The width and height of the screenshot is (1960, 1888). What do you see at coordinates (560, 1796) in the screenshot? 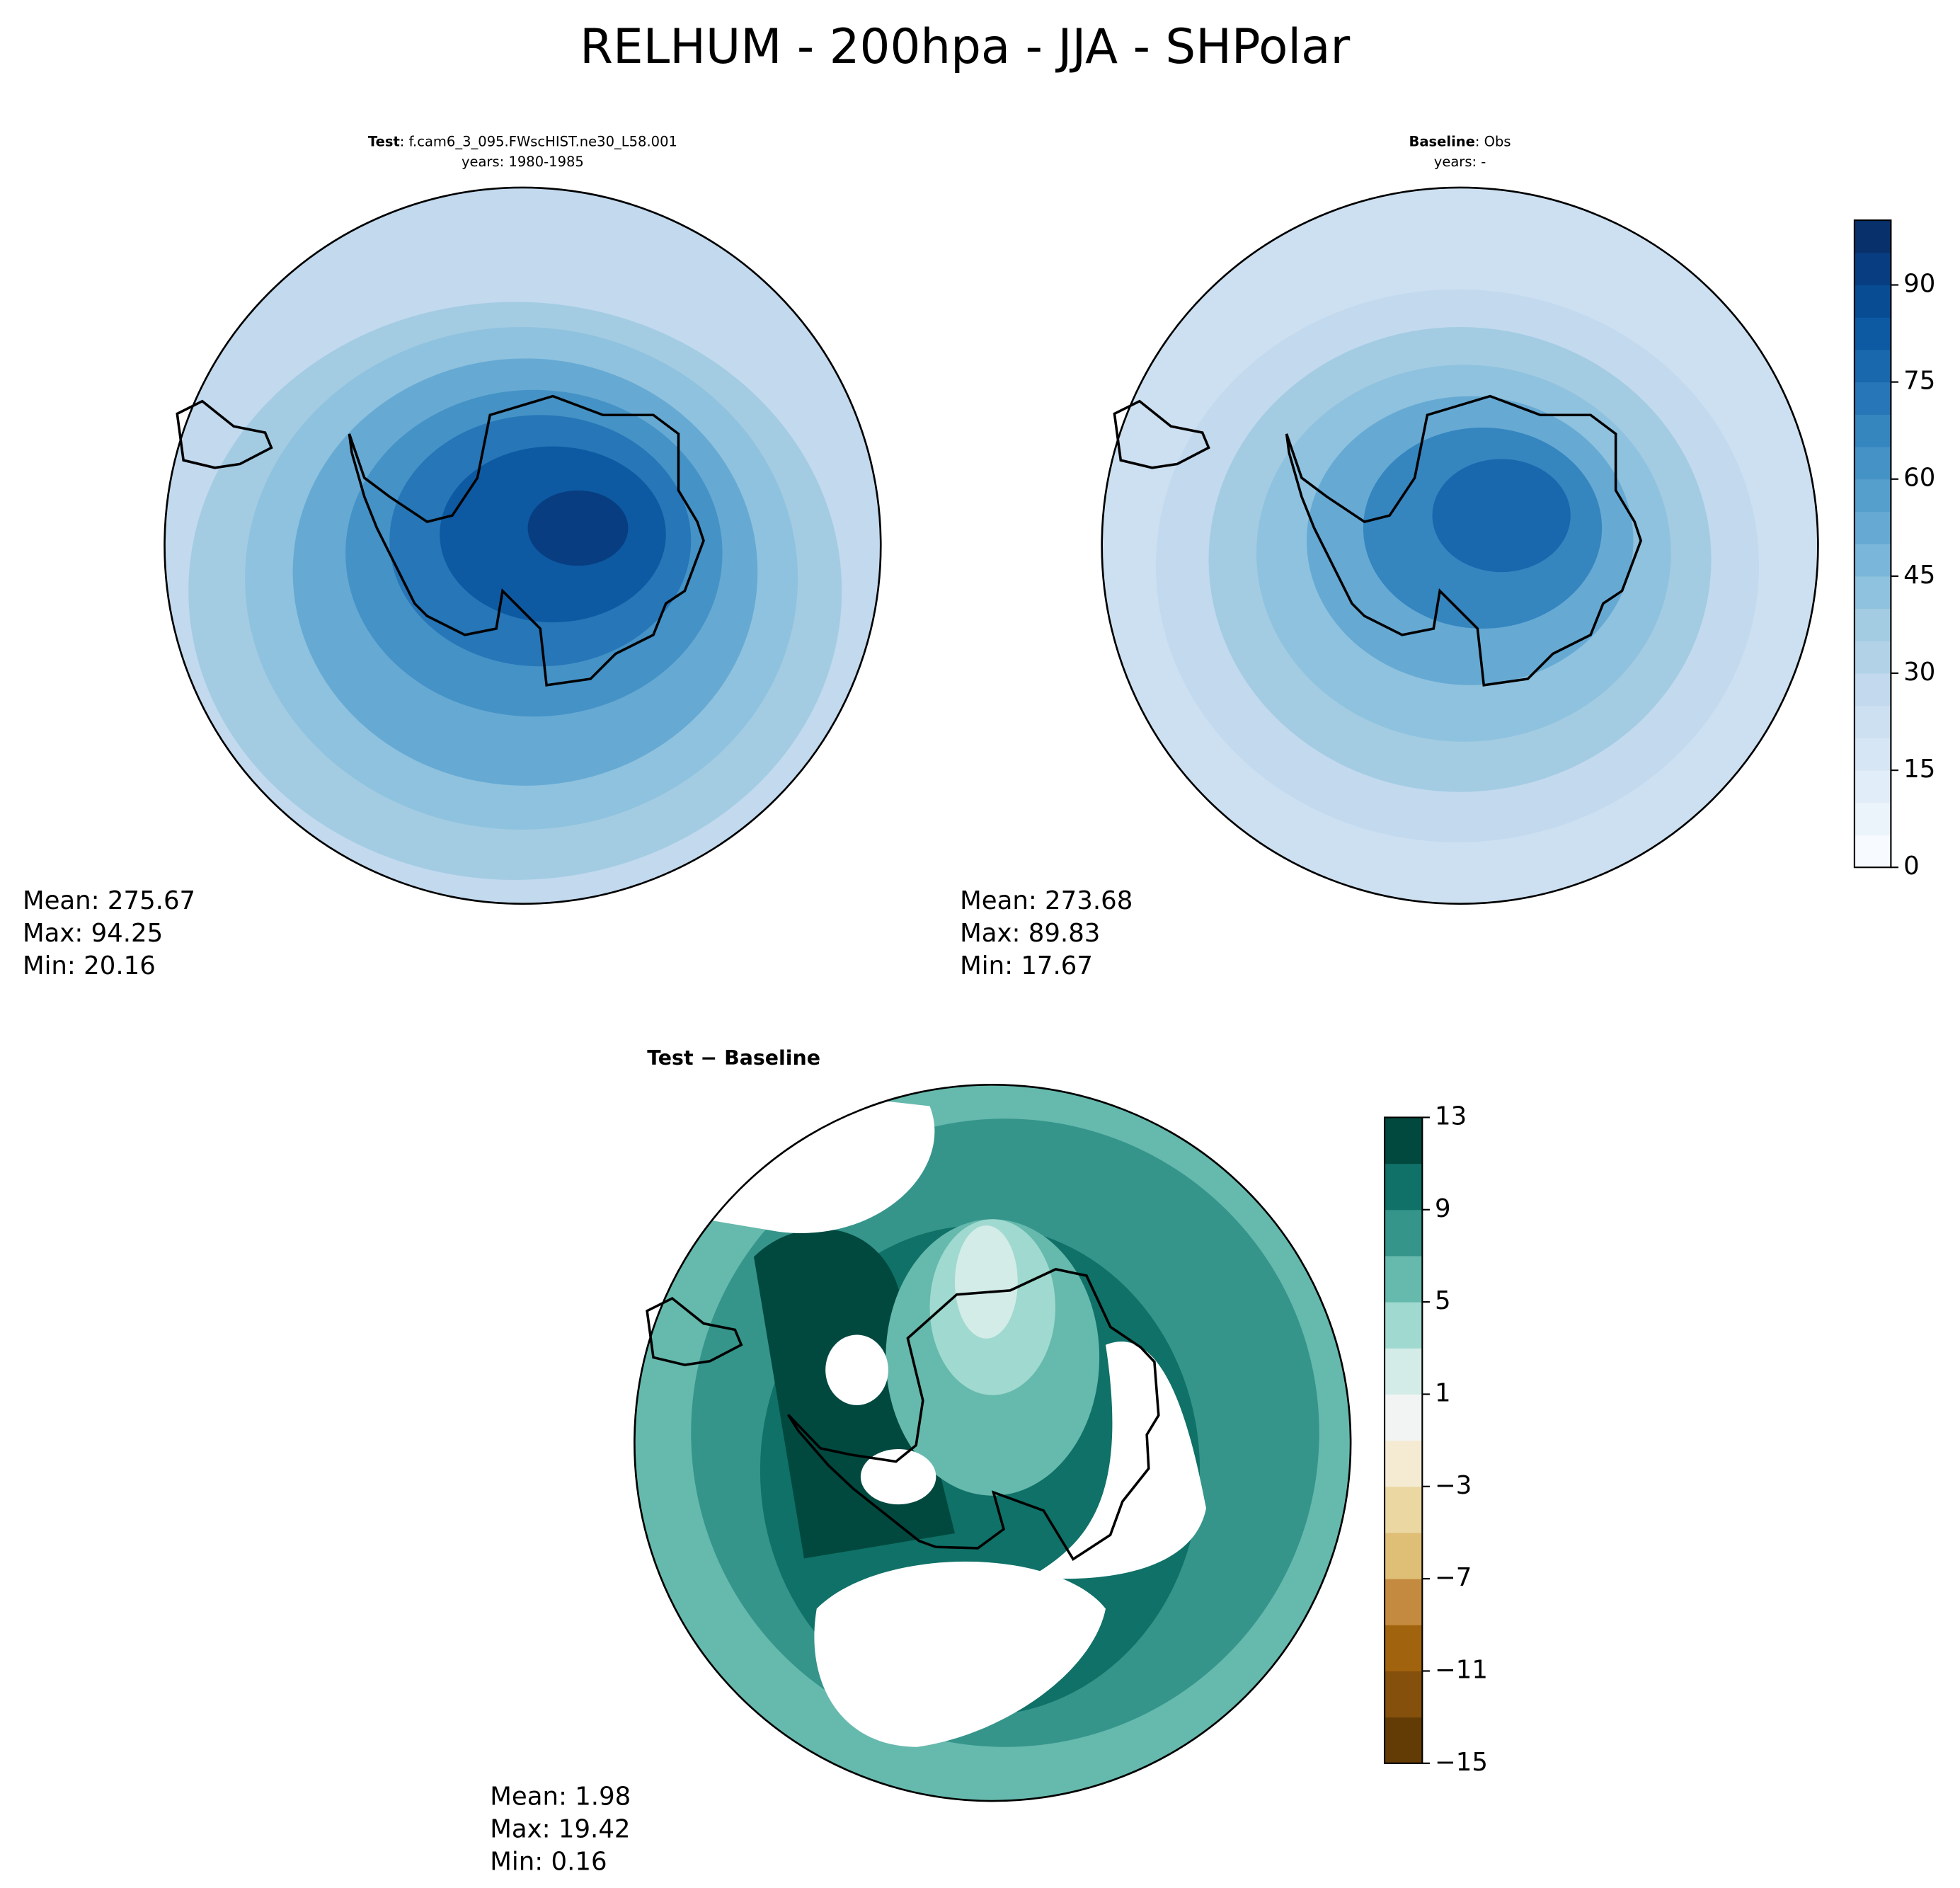
I see `panel-stat: Mean: 1.98` at bounding box center [560, 1796].